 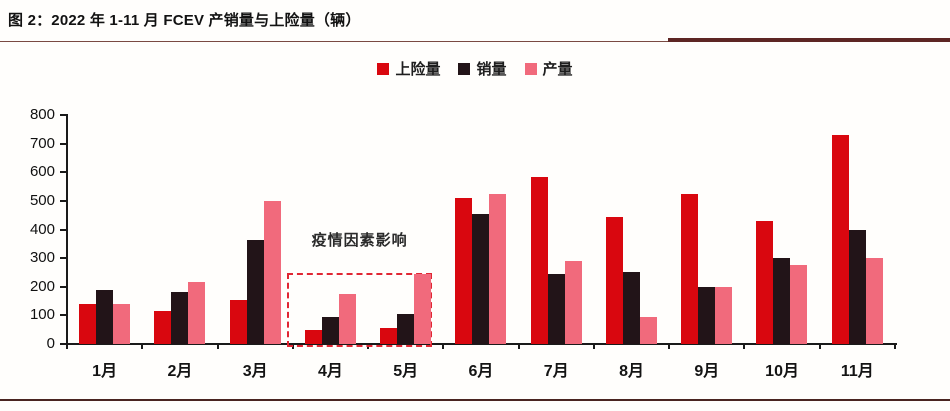 What do you see at coordinates (556, 308) in the screenshot?
I see `bar-销量-7月` at bounding box center [556, 308].